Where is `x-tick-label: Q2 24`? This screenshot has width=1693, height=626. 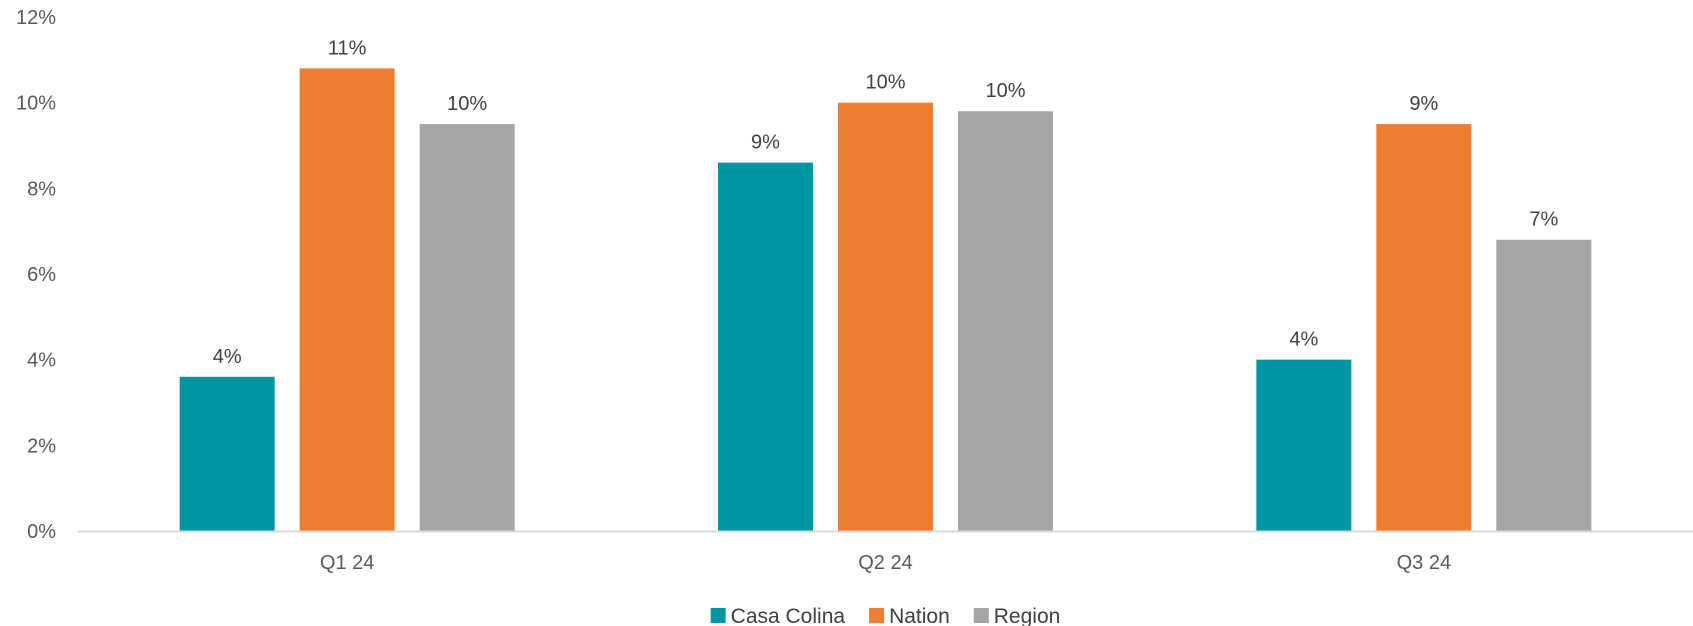 x-tick-label: Q2 24 is located at coordinates (885, 563).